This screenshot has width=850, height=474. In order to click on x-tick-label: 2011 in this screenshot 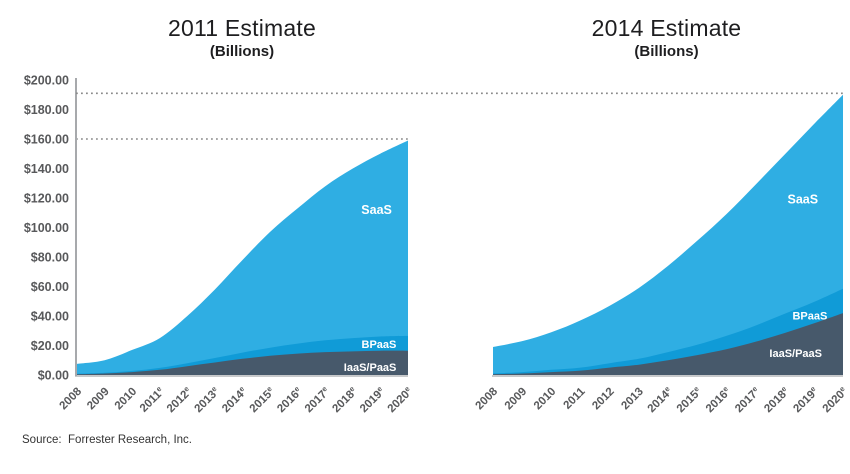, I will do `click(574, 398)`.